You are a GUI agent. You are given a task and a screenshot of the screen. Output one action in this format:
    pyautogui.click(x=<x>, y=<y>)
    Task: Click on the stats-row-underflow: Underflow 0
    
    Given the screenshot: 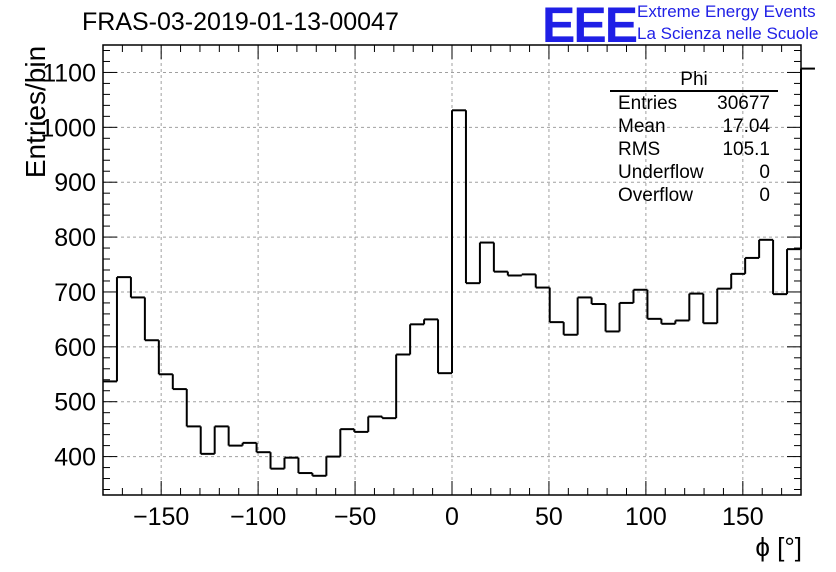 What is the action you would take?
    pyautogui.click(x=694, y=172)
    